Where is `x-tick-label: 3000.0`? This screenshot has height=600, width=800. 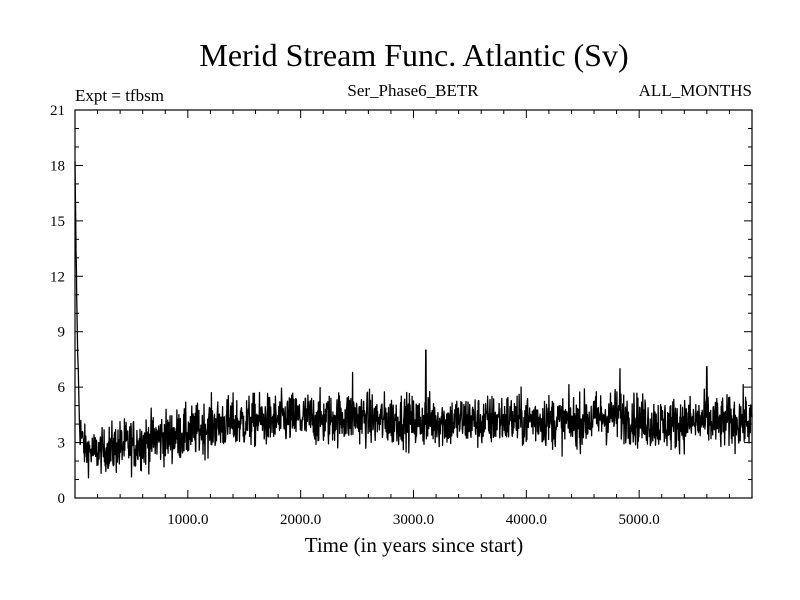 x-tick-label: 3000.0 is located at coordinates (413, 520).